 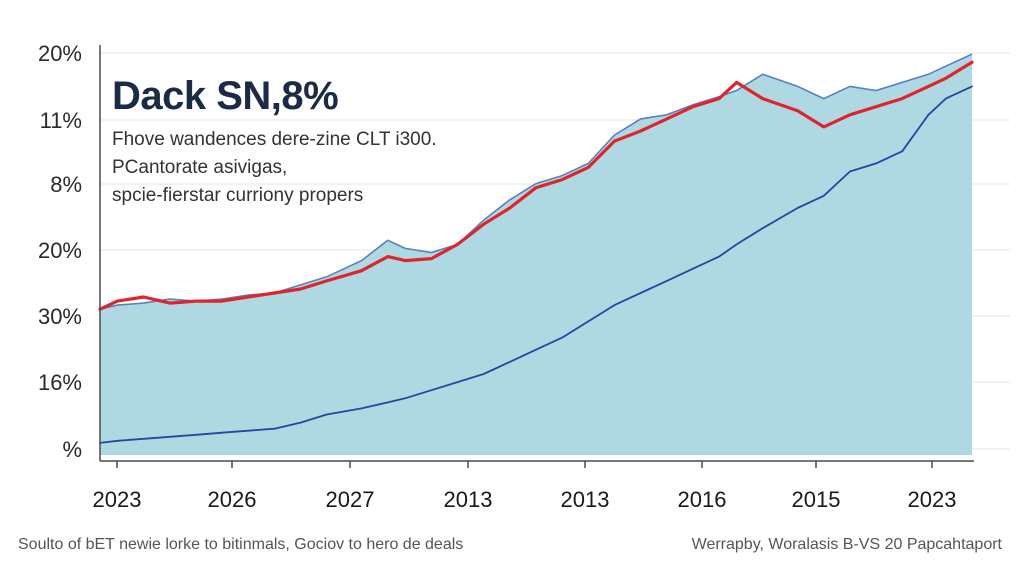 What do you see at coordinates (238, 195) in the screenshot?
I see `subtitle-line-3: spcie-fierstar curriony propers` at bounding box center [238, 195].